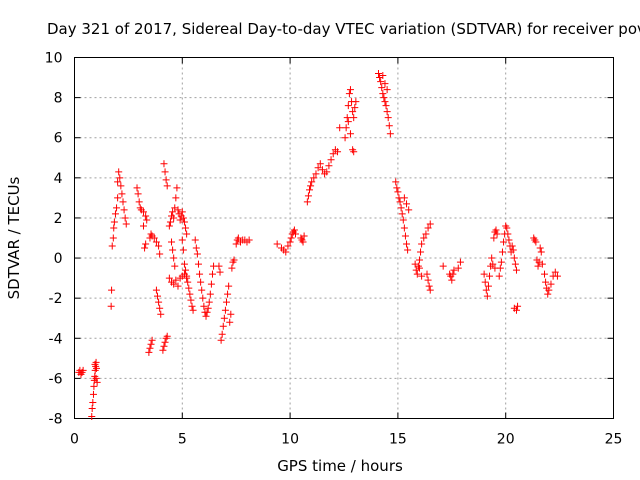  I want to click on x-tick-label: 0, so click(74, 440).